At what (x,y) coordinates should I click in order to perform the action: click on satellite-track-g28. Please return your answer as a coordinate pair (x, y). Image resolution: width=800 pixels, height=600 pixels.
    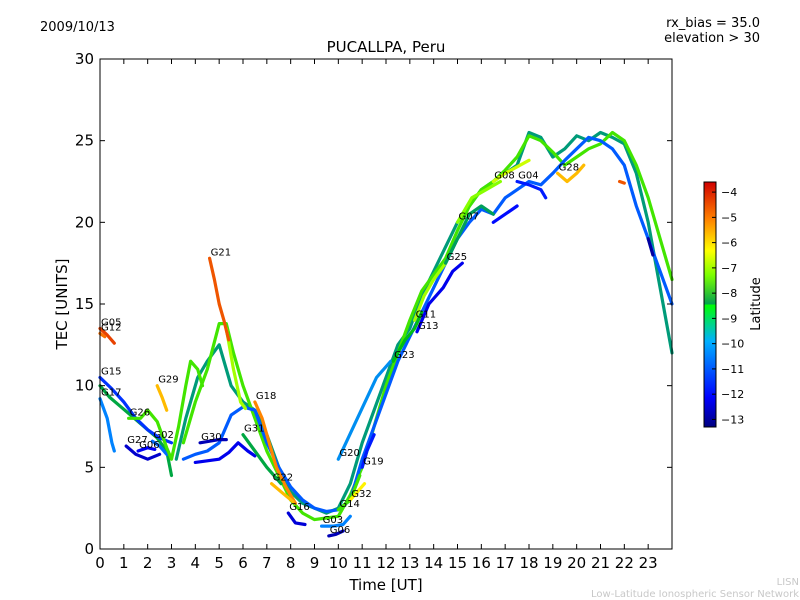
    Looking at the image, I should click on (571, 173).